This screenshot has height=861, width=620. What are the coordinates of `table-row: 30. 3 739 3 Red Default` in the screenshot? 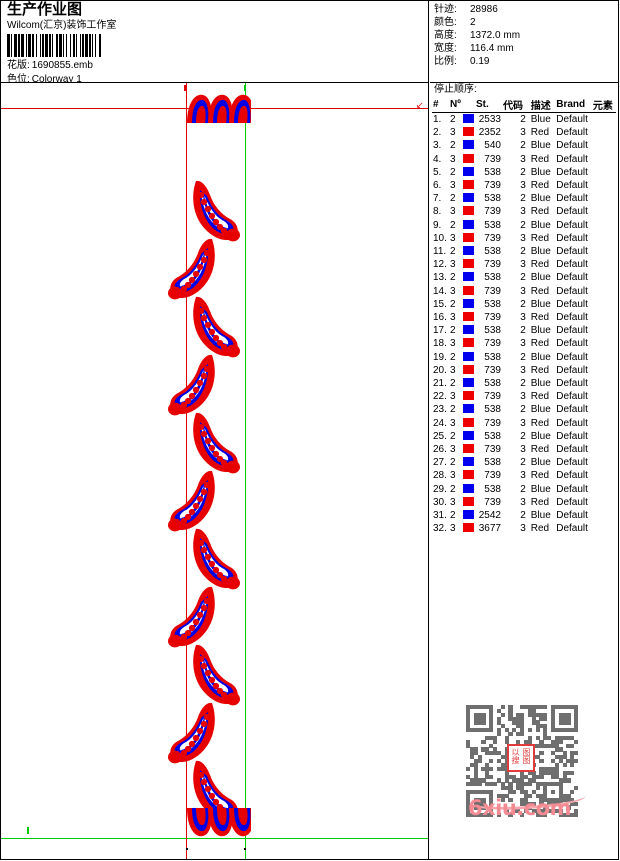 It's located at (524, 502).